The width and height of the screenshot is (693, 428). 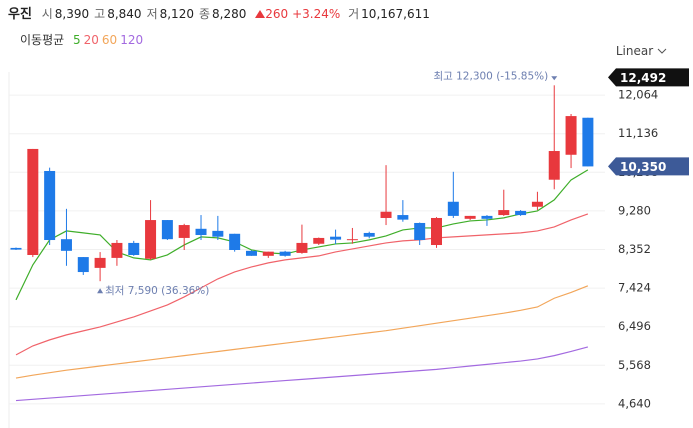 What do you see at coordinates (20, 14) in the screenshot?
I see `stock-name: 우진` at bounding box center [20, 14].